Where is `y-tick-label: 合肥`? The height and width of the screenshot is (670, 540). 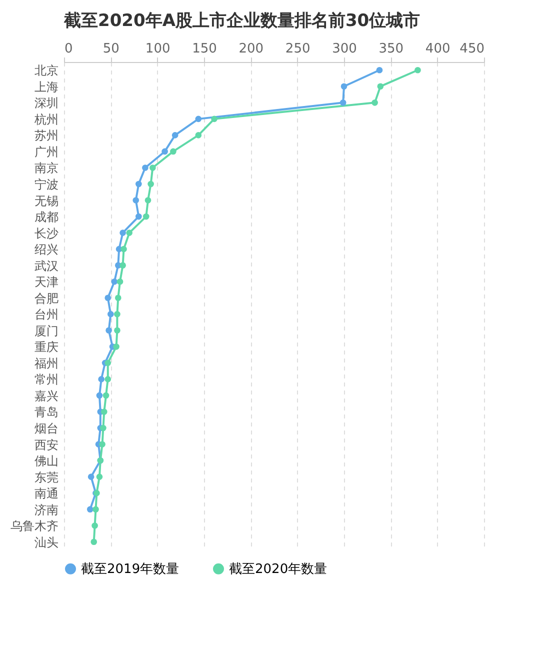 y-tick-label: 合肥 is located at coordinates (46, 298).